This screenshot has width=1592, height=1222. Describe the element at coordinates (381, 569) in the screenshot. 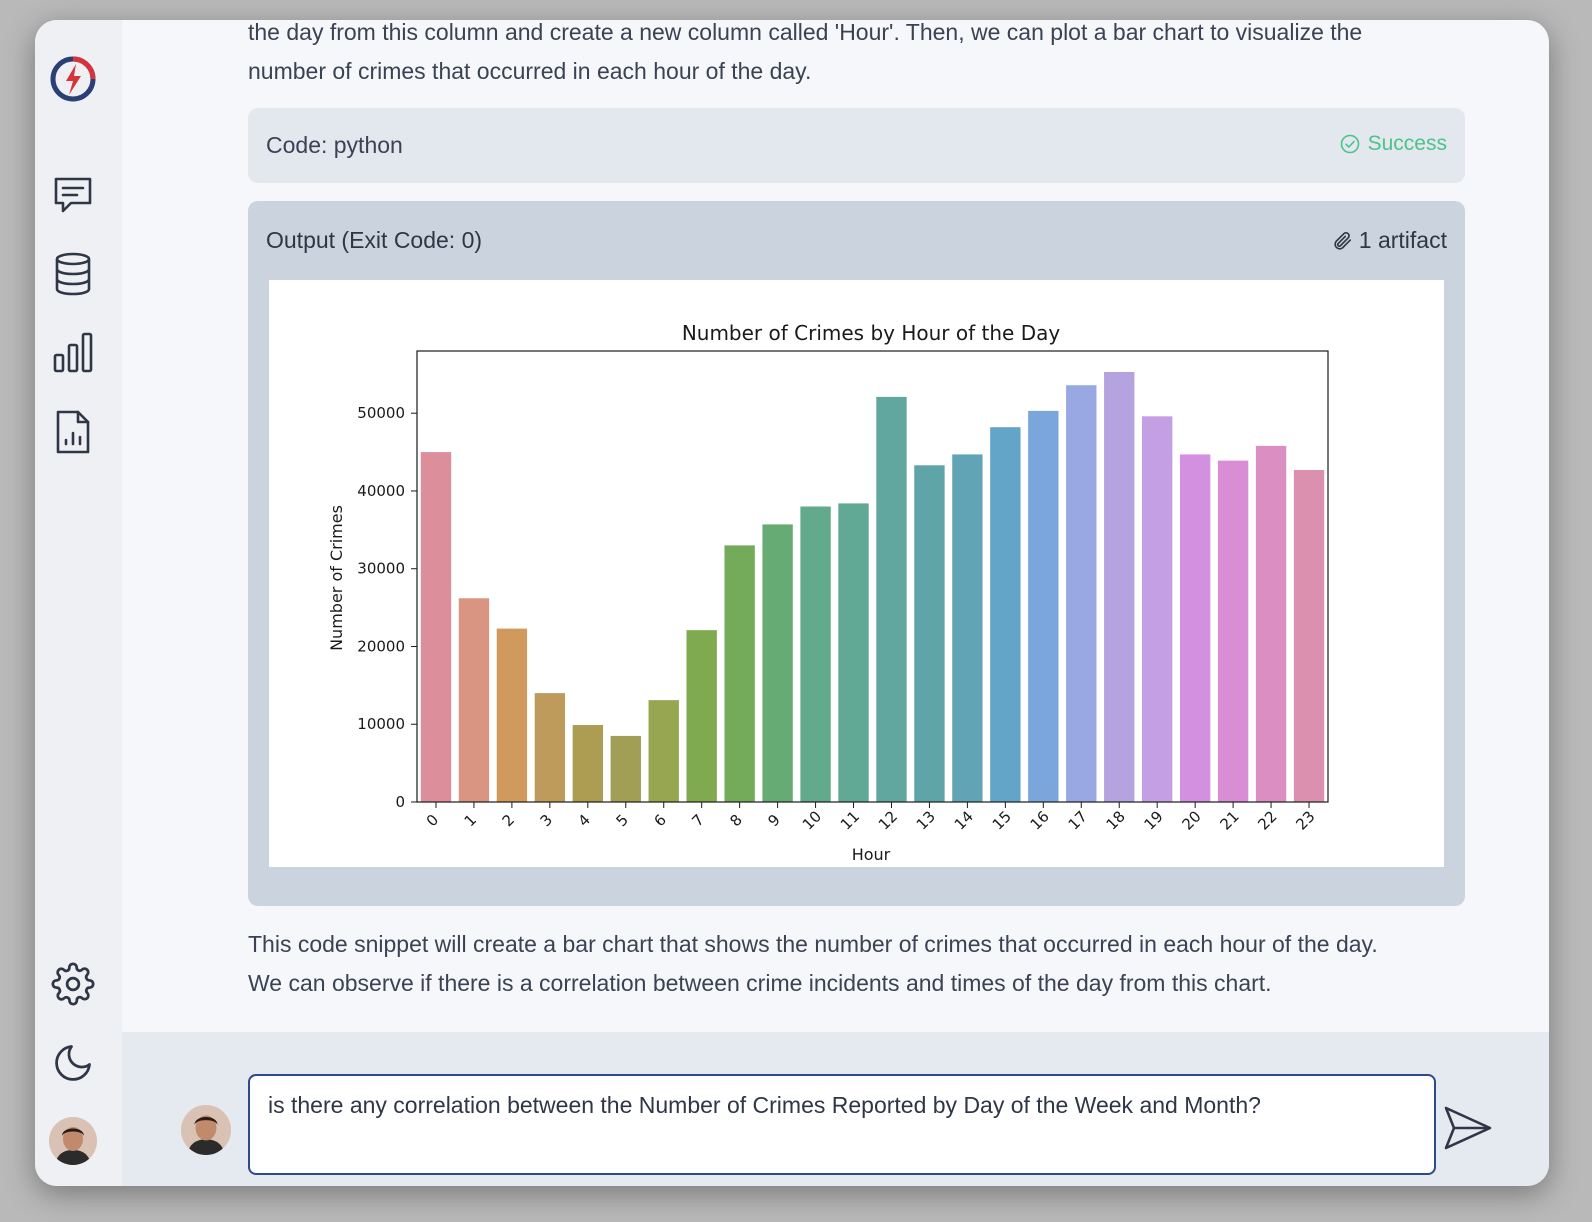

I see `y-tick-label: 30000` at that location.